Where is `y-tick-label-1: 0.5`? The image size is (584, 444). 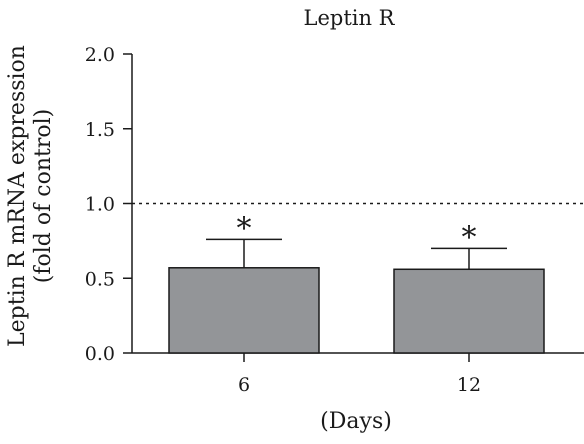 y-tick-label-1: 0.5 is located at coordinates (100, 279).